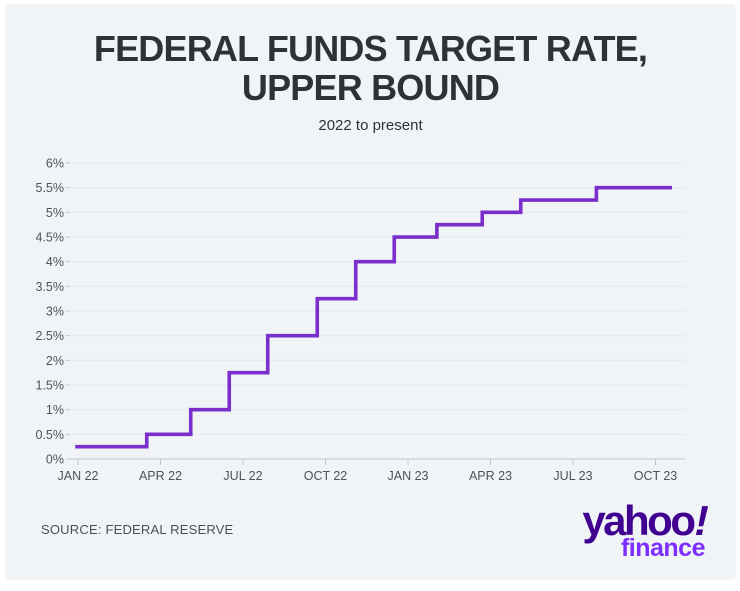 Image resolution: width=740 pixels, height=591 pixels. I want to click on source-credit: SOURCE: FEDERAL RESERVE, so click(137, 529).